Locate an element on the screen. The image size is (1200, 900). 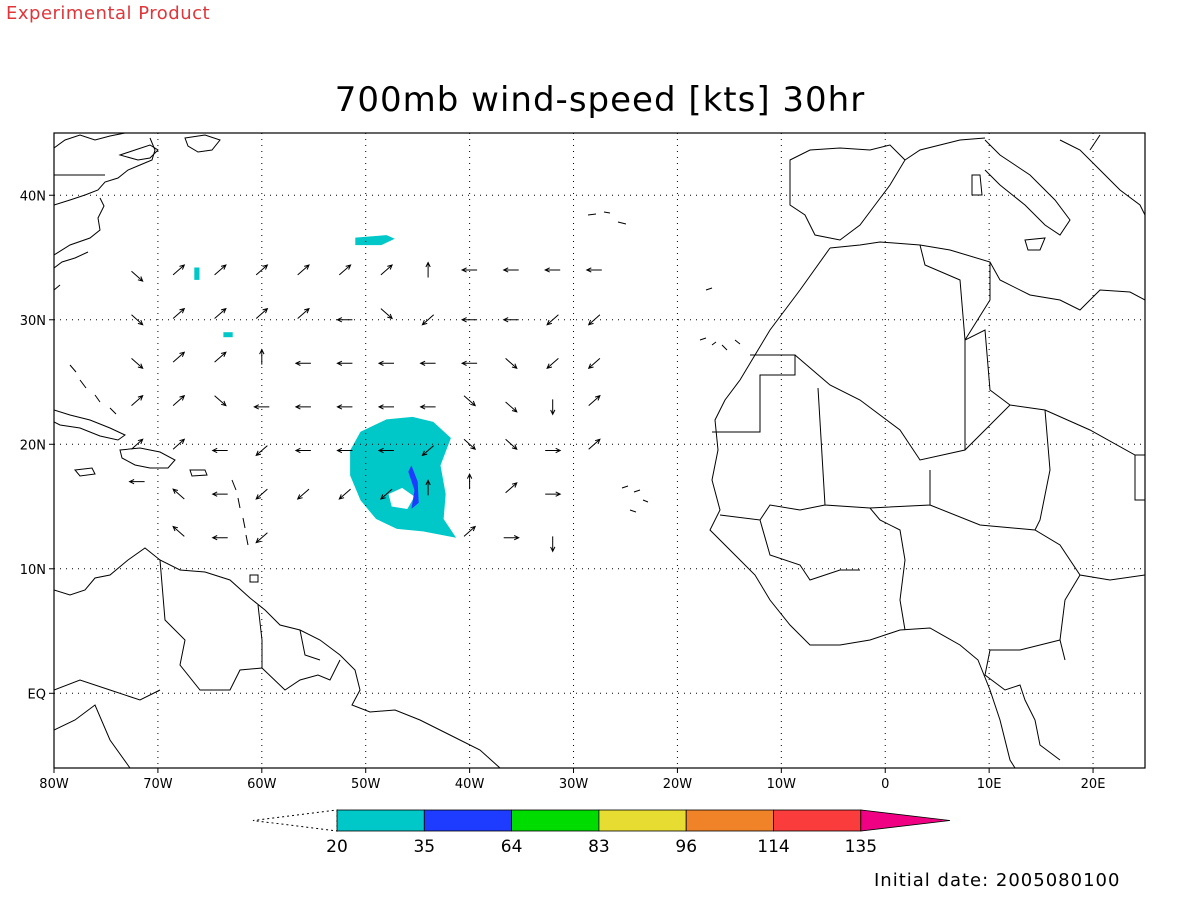
colorbar-label: 135 is located at coordinates (861, 847).